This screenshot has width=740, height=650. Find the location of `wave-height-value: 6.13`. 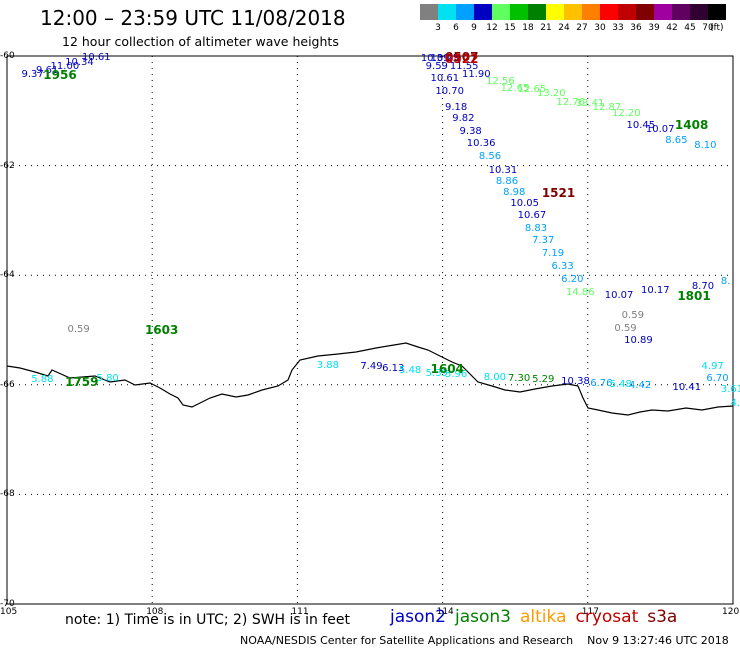

wave-height-value: 6.13 is located at coordinates (393, 369).